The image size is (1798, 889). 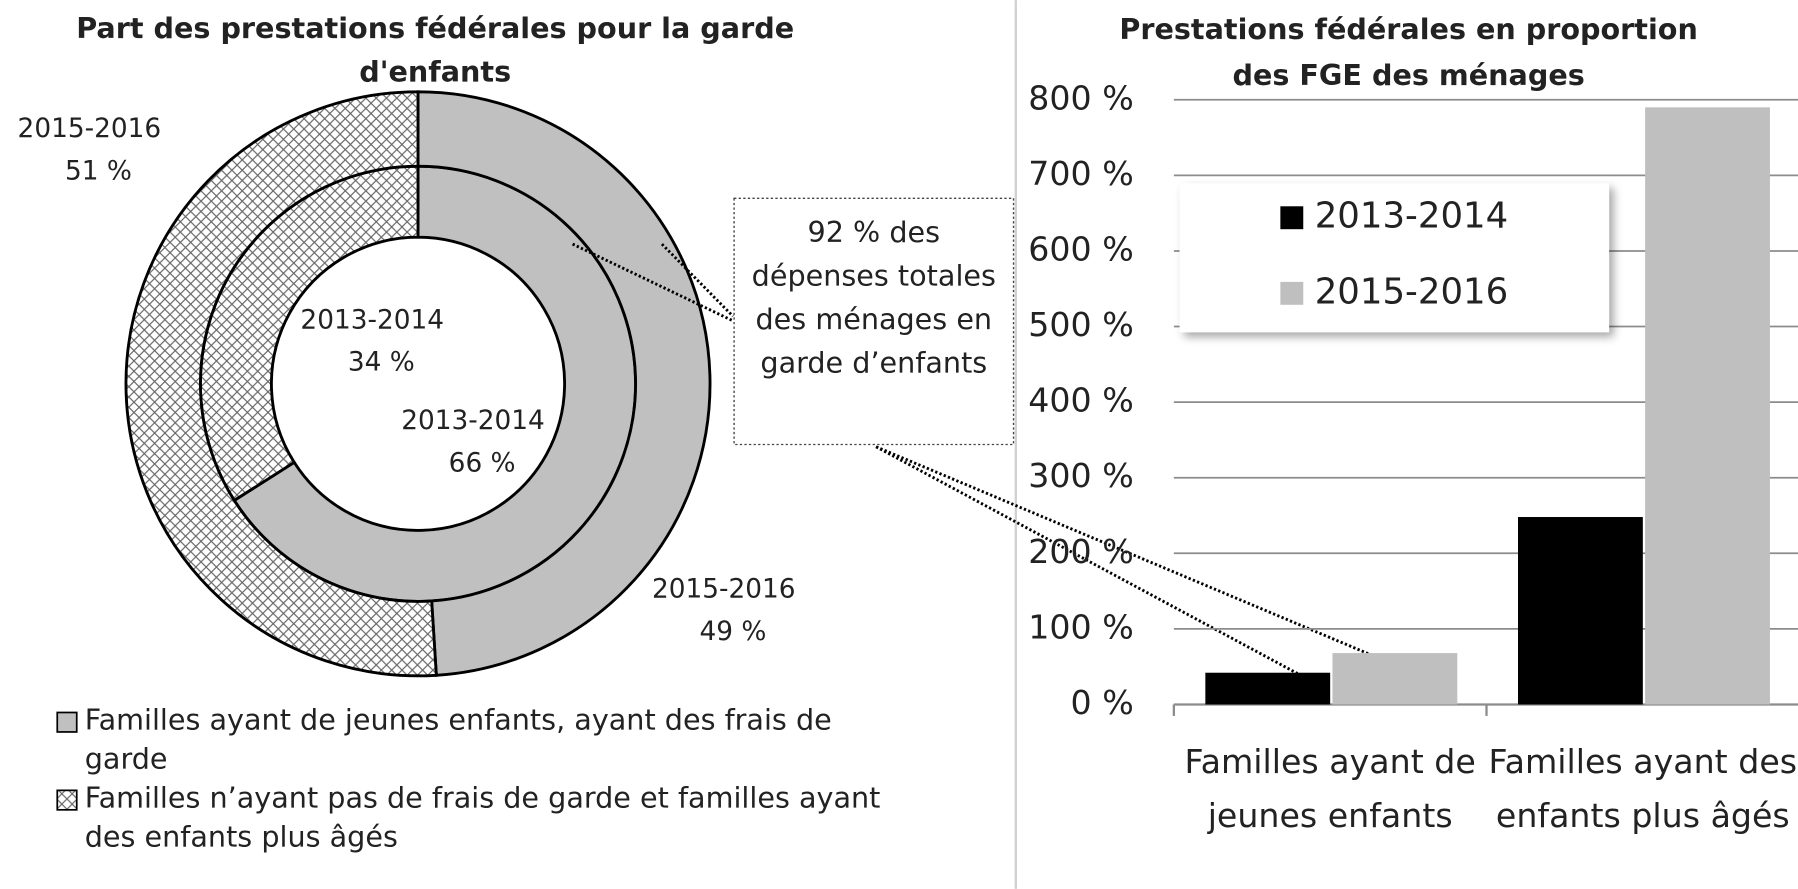 I want to click on y-tick-label: 600 %, so click(x=1080, y=248).